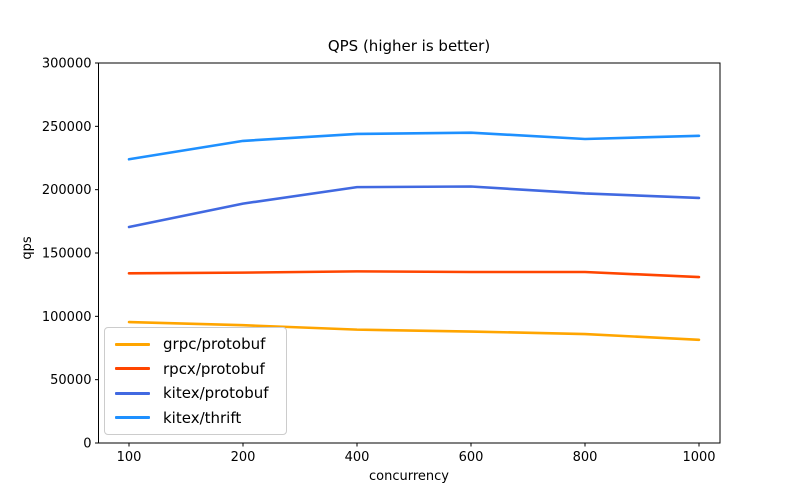 The width and height of the screenshot is (800, 500). I want to click on x-tick-label: 400, so click(357, 457).